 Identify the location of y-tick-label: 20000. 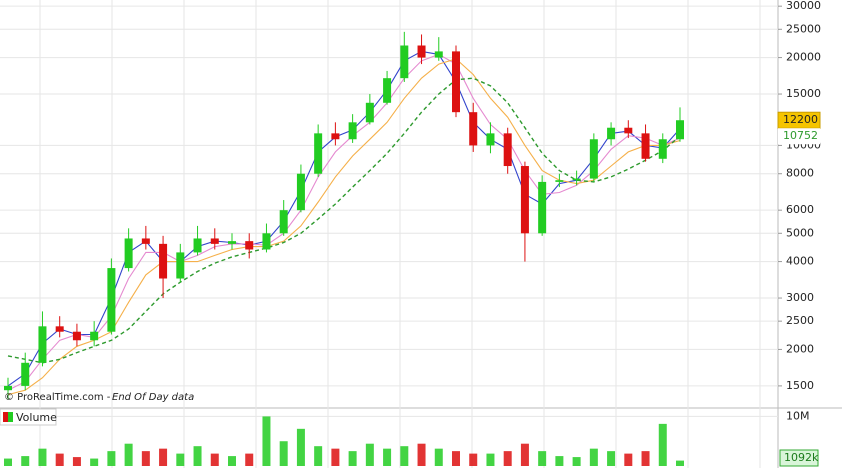
(803, 57).